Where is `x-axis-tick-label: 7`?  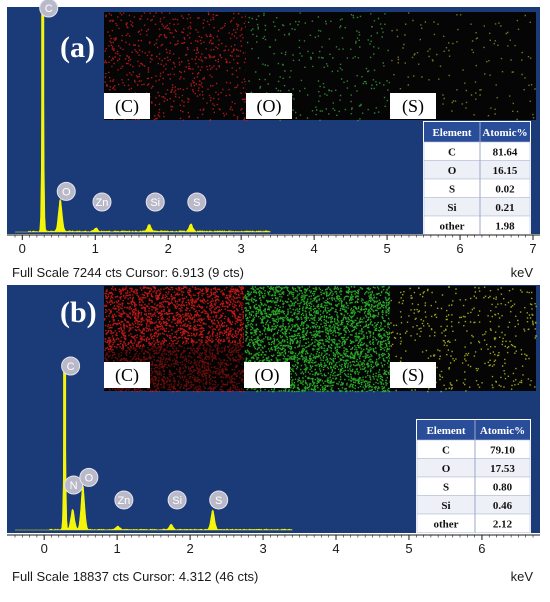 x-axis-tick-label: 7 is located at coordinates (532, 248).